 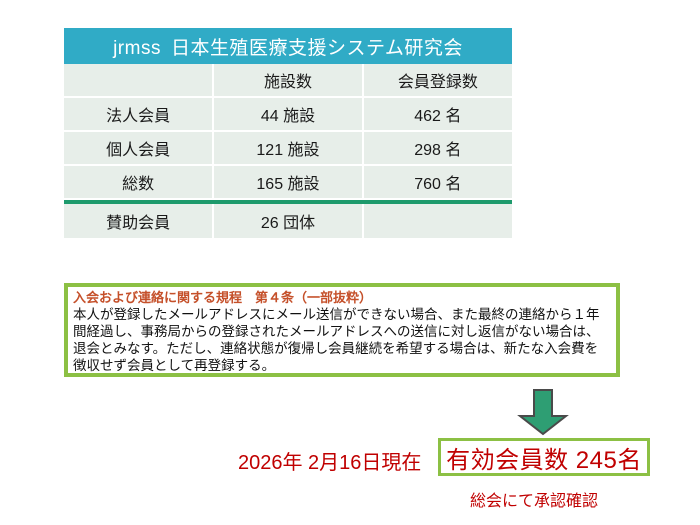 What do you see at coordinates (139, 182) in the screenshot?
I see `row-label-total: 総数` at bounding box center [139, 182].